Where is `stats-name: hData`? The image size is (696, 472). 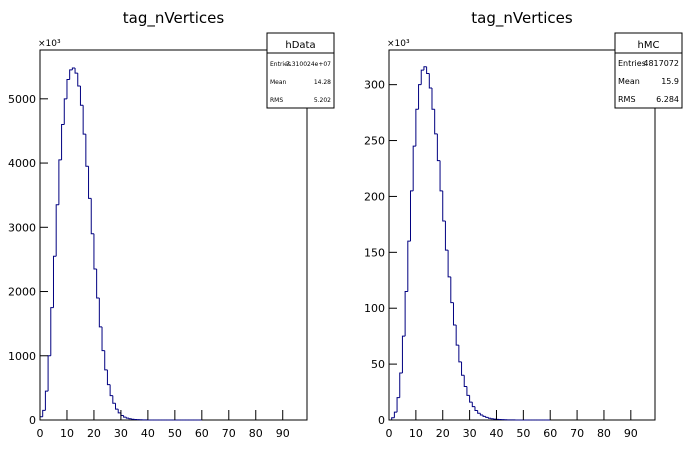 stats-name: hData is located at coordinates (300, 45).